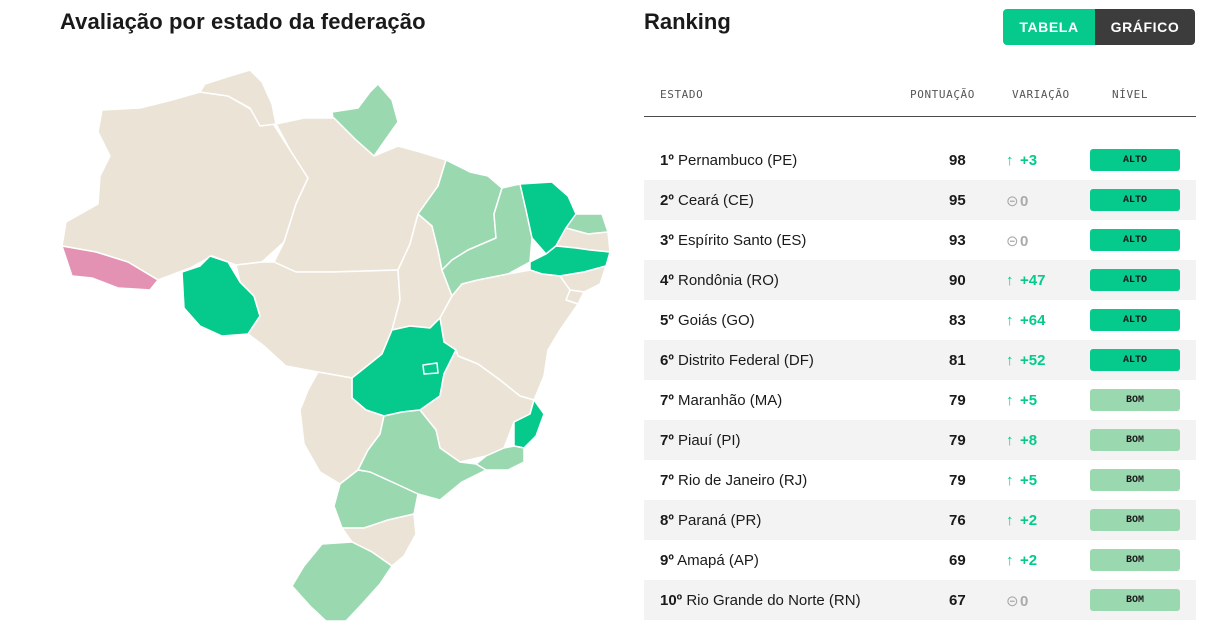  I want to click on row-change: +52, so click(1033, 360).